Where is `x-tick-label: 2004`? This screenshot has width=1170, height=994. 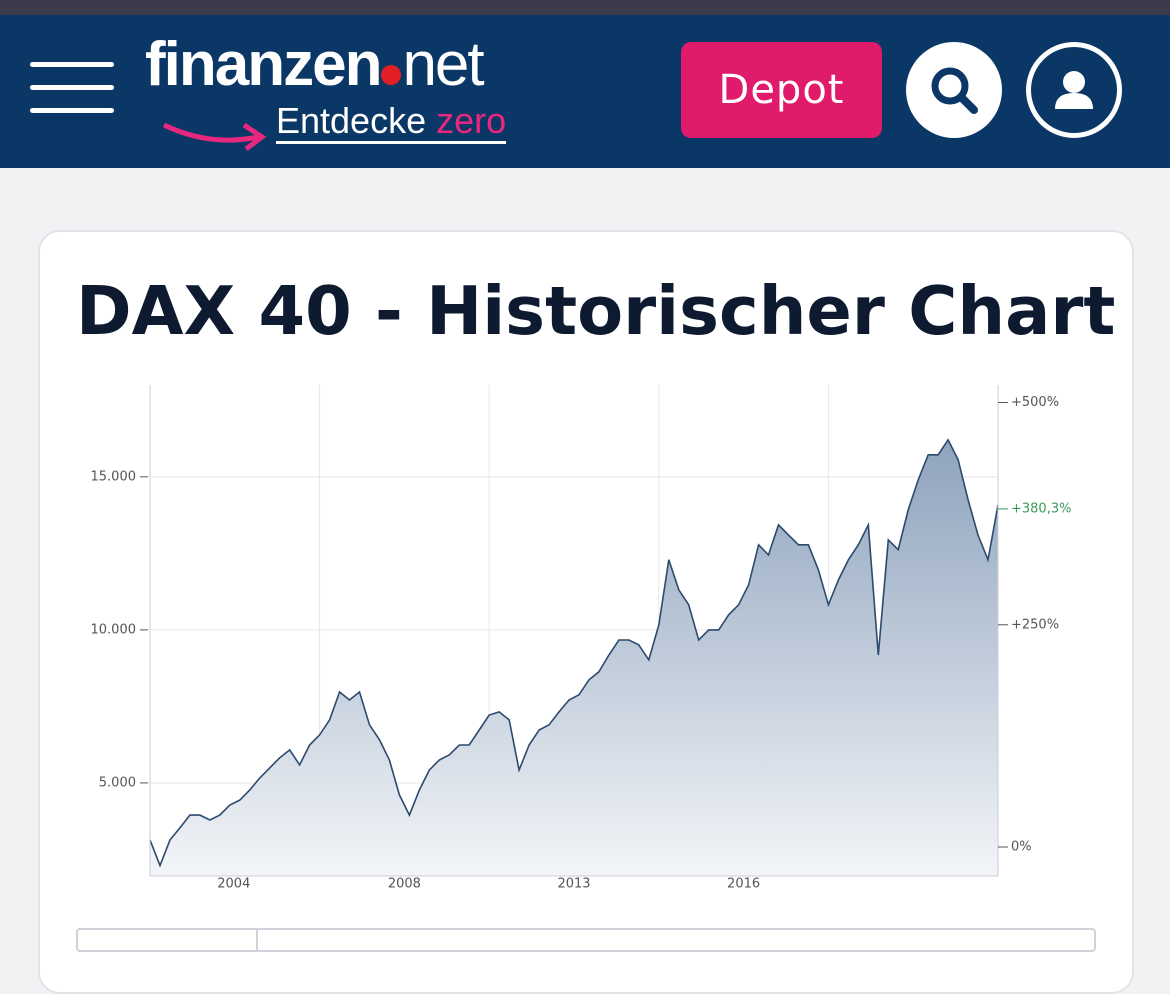
x-tick-label: 2004 is located at coordinates (233, 884).